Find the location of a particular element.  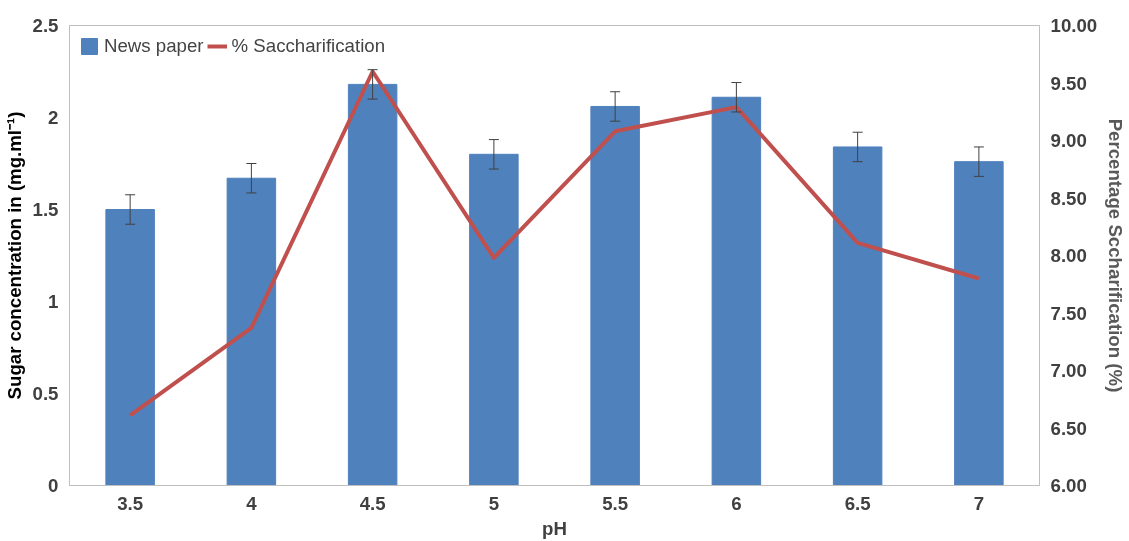

y2-tick-label: 10.00 is located at coordinates (1074, 25).